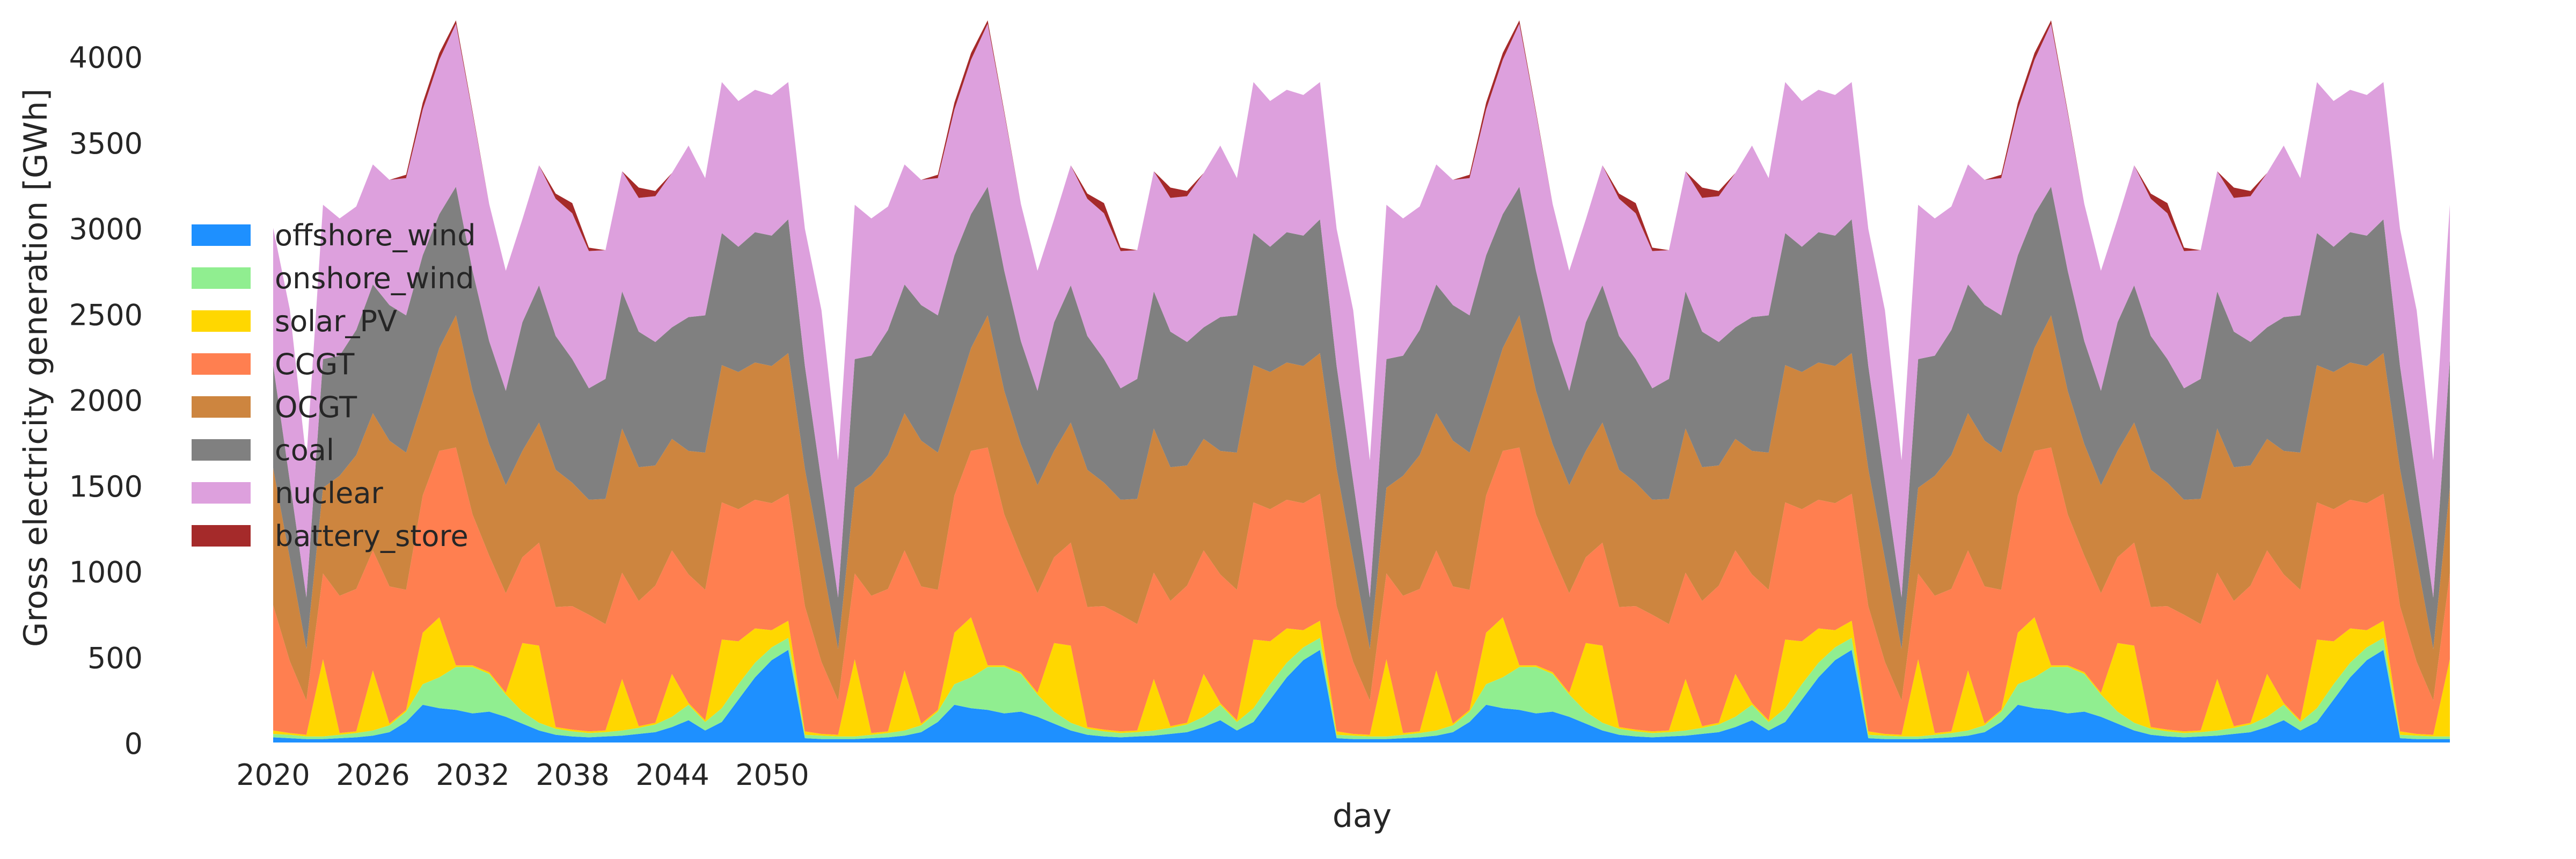  I want to click on area-onshore-wind, so click(1361, 688).